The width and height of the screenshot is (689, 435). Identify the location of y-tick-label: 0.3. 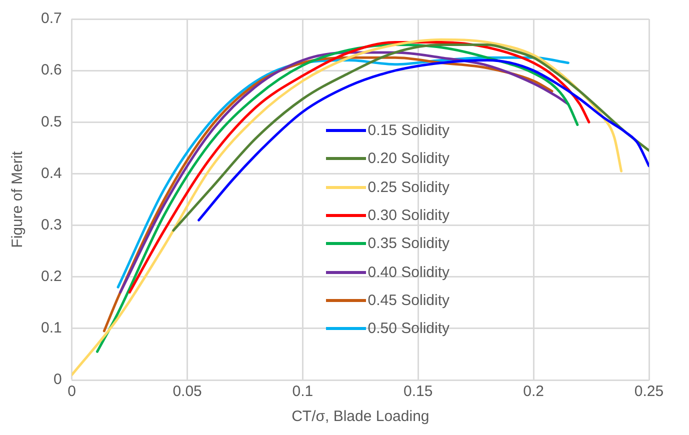
(51, 225).